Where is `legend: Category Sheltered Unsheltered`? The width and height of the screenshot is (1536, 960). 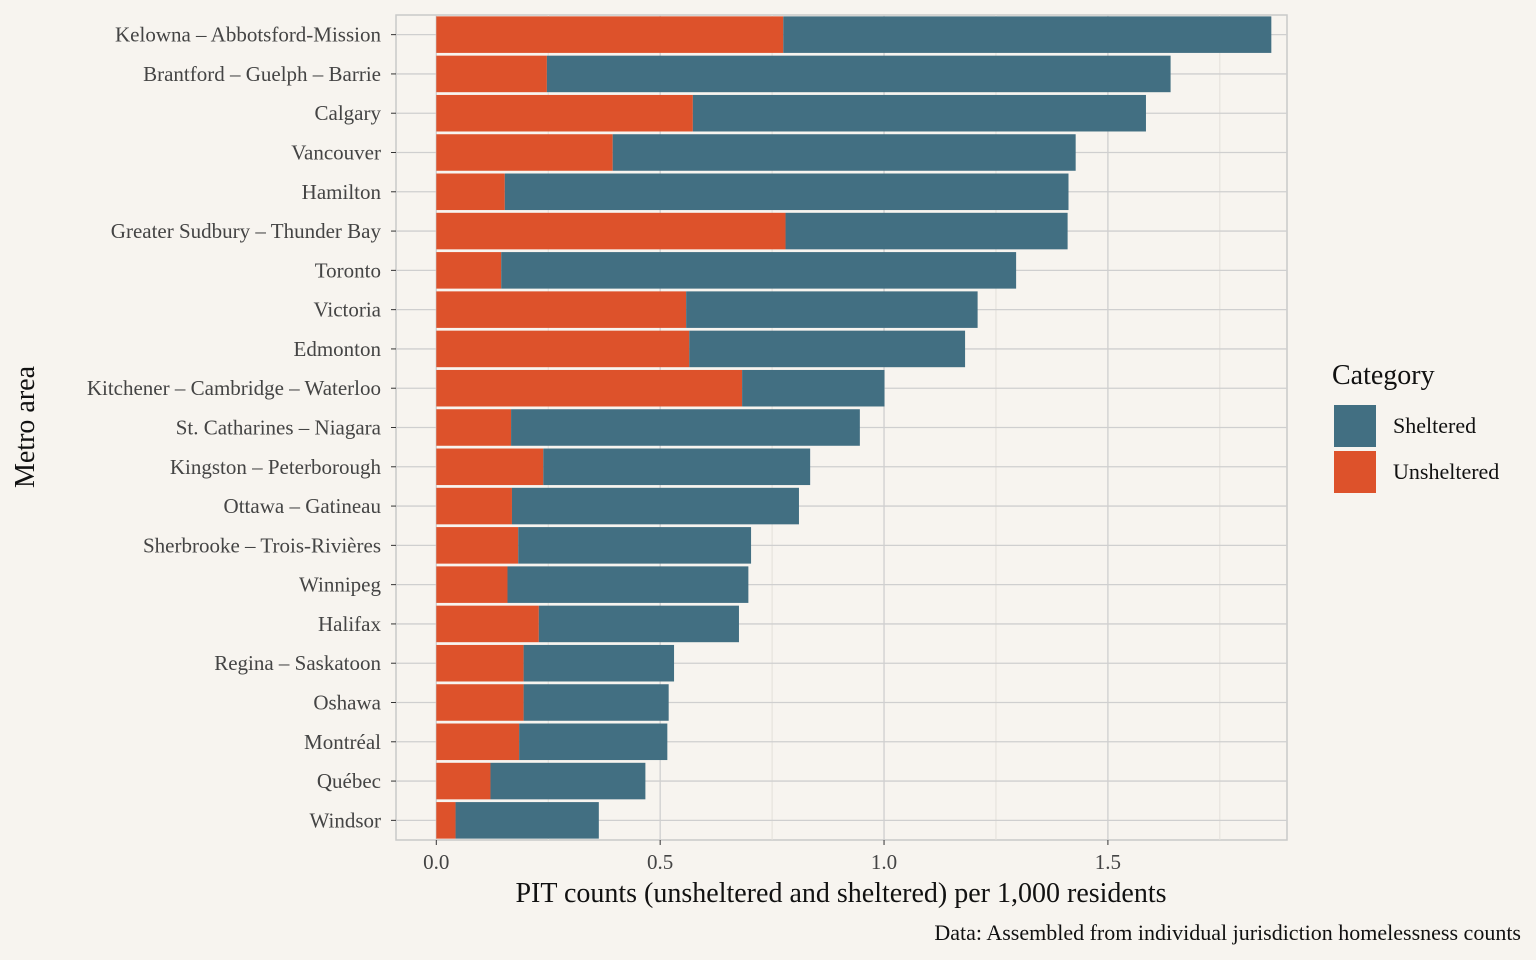 legend: Category Sheltered Unsheltered is located at coordinates (1415, 426).